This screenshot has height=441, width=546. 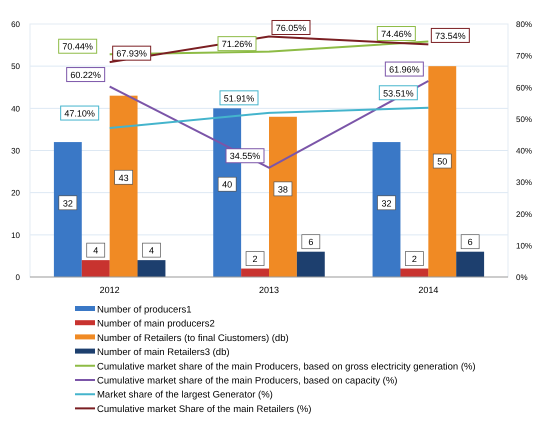 I want to click on data-label: 71.26%, so click(x=237, y=44).